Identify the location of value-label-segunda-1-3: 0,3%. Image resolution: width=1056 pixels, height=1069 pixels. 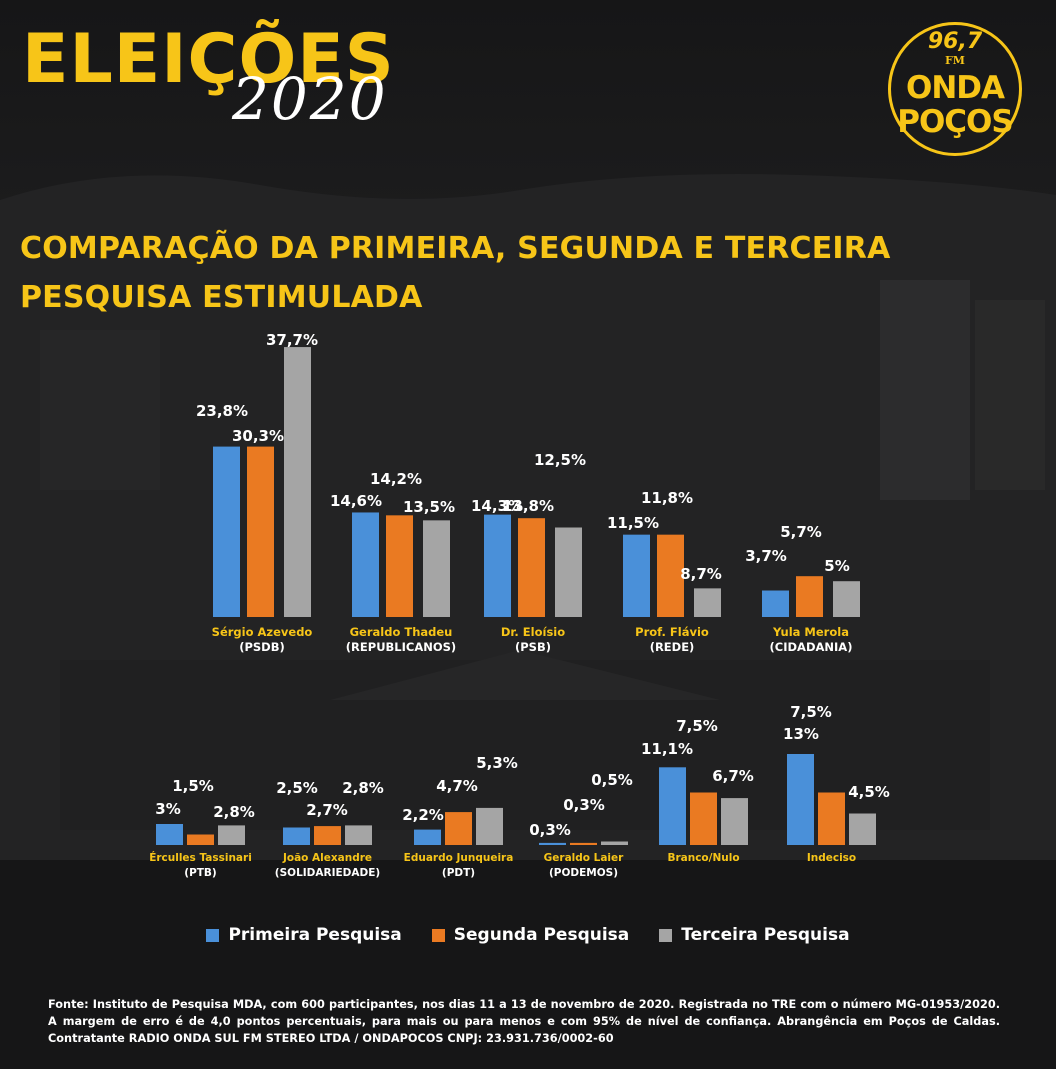
(584, 805).